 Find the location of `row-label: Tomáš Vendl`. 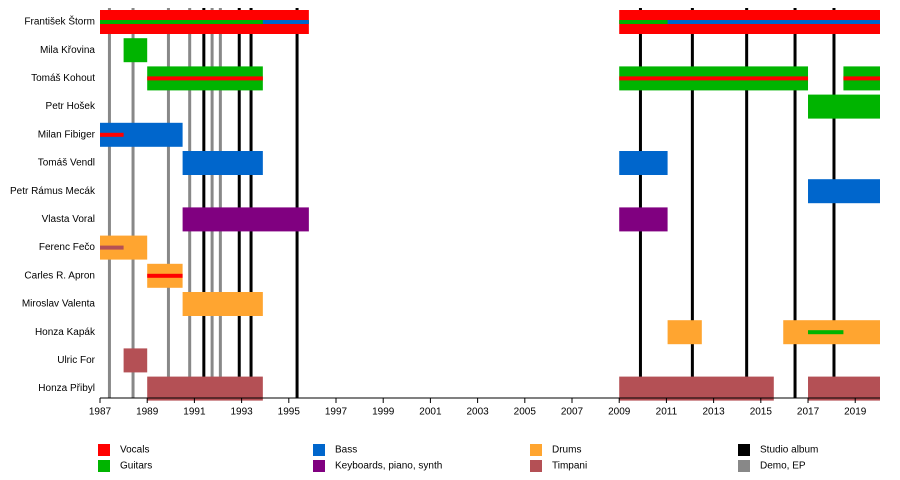

row-label: Tomáš Vendl is located at coordinates (66, 163).